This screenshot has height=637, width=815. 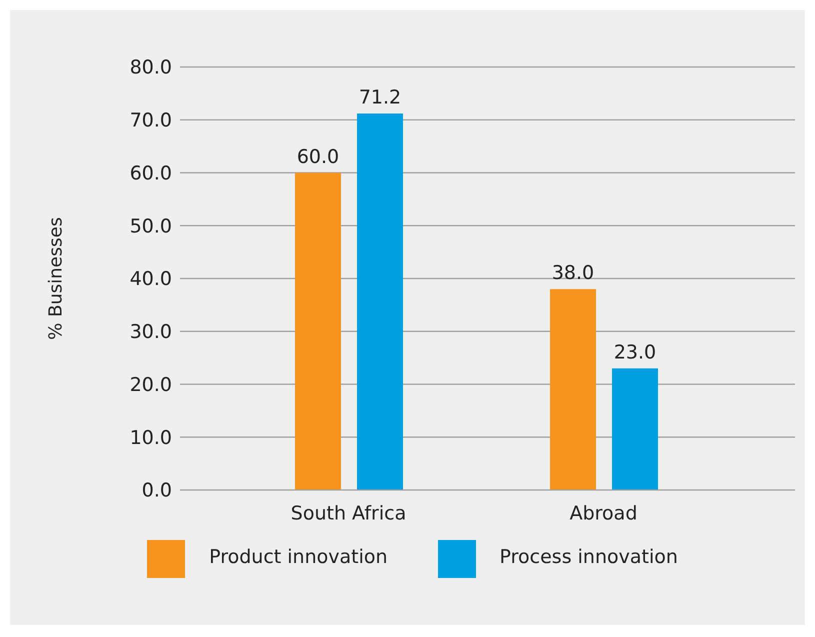 What do you see at coordinates (151, 332) in the screenshot?
I see `y-tick-label: 30.0` at bounding box center [151, 332].